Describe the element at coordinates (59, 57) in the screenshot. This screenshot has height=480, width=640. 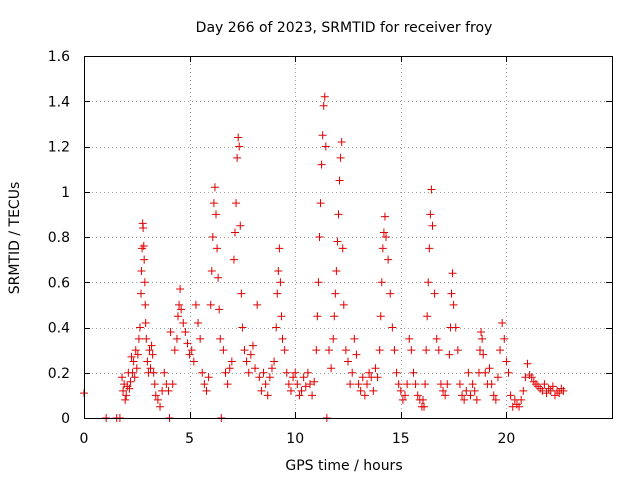
I see `y-tick-label: 1.6` at that location.